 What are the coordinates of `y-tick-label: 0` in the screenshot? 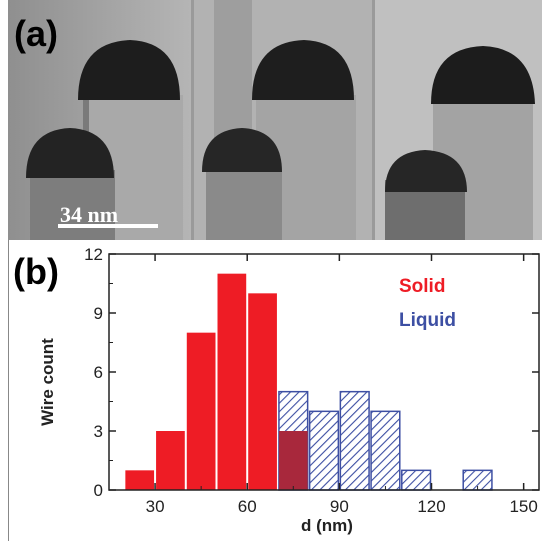 It's located at (98, 490).